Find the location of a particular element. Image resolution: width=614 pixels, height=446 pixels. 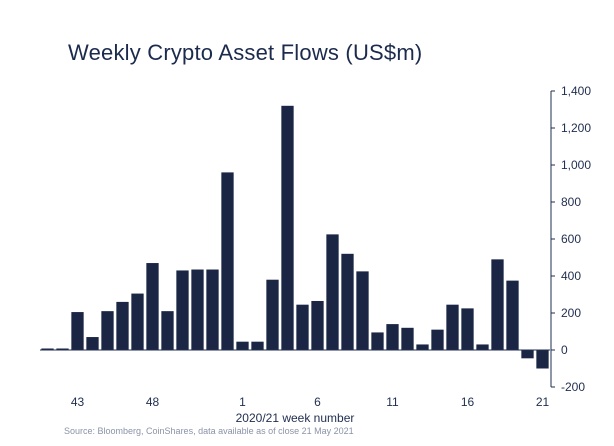

y-axis-ticks: -200 0 200 400 600 800 1,000 1,200 1,400 is located at coordinates (571, 239).